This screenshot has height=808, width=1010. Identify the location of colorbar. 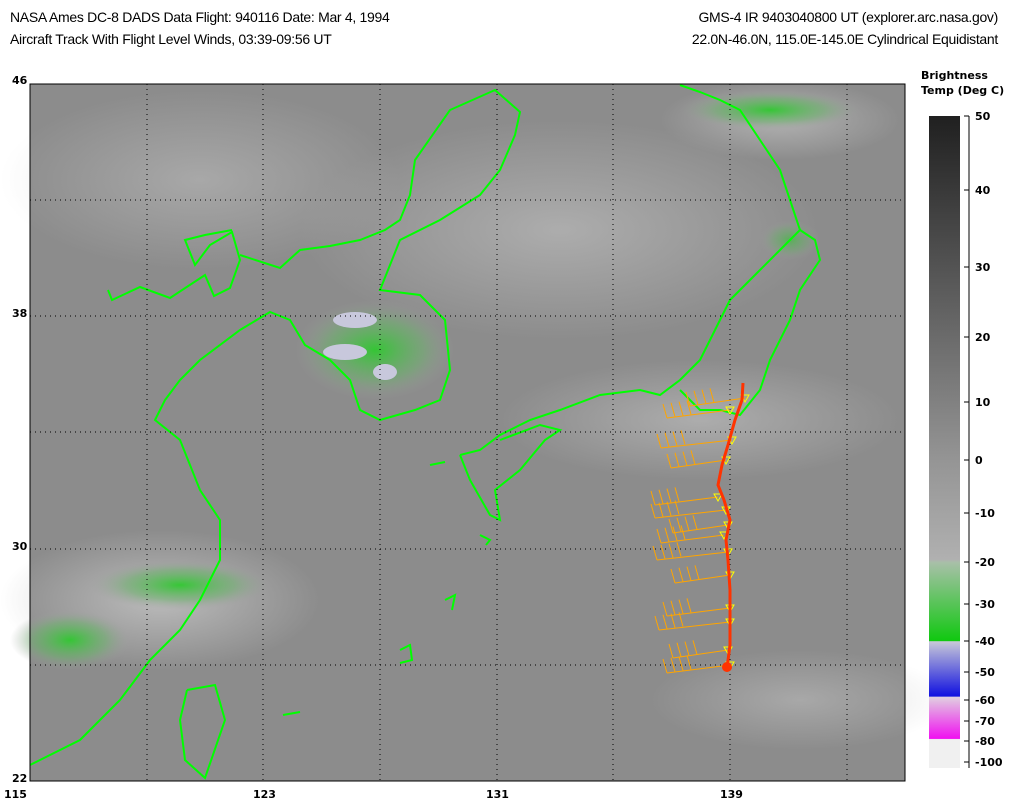
(944, 442).